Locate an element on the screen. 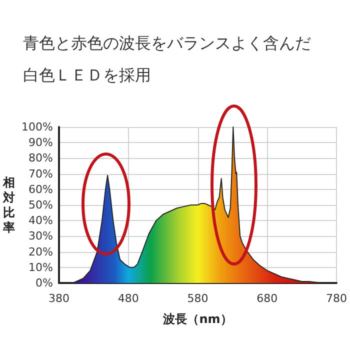  y-tick-label: 0% is located at coordinates (44, 283).